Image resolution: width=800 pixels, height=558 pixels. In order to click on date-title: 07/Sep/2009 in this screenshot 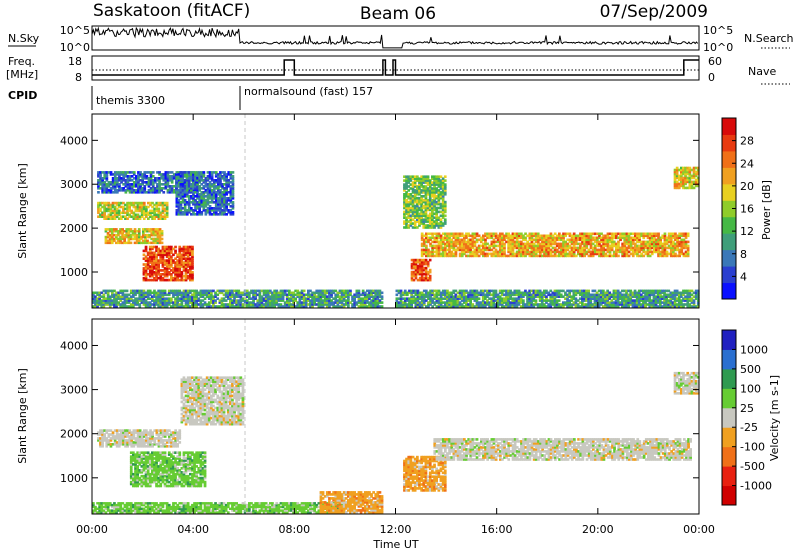, I will do `click(654, 12)`.